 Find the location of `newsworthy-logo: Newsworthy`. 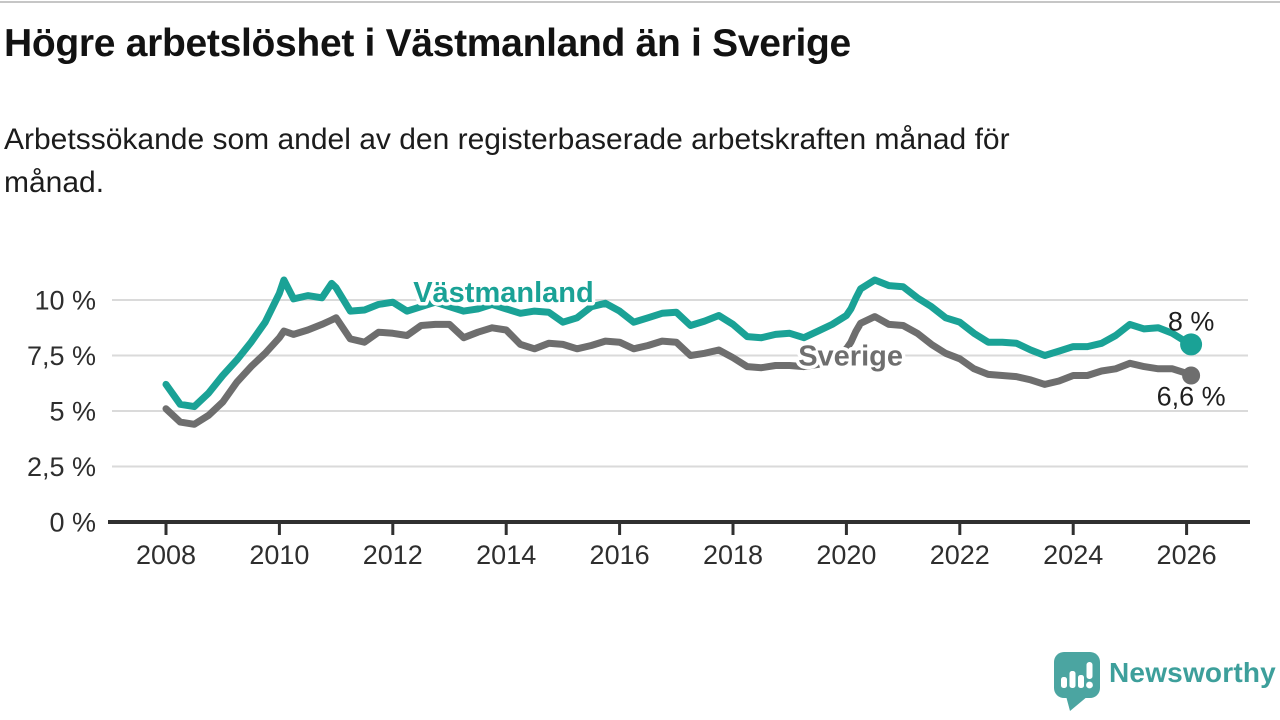

newsworthy-logo: Newsworthy is located at coordinates (1165, 682).